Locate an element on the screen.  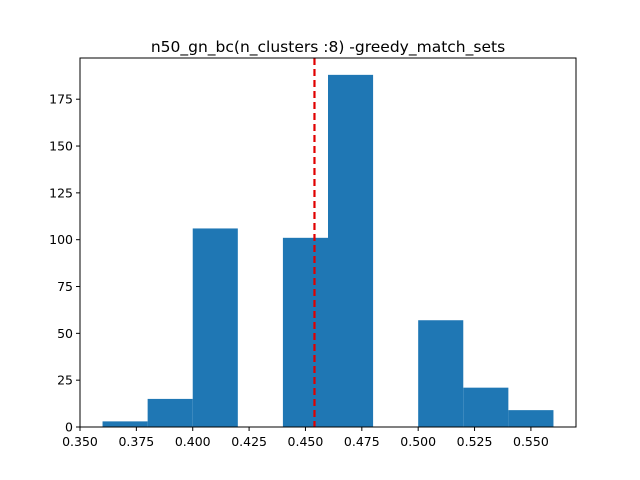
x-tick-label: 0.375 is located at coordinates (136, 441).